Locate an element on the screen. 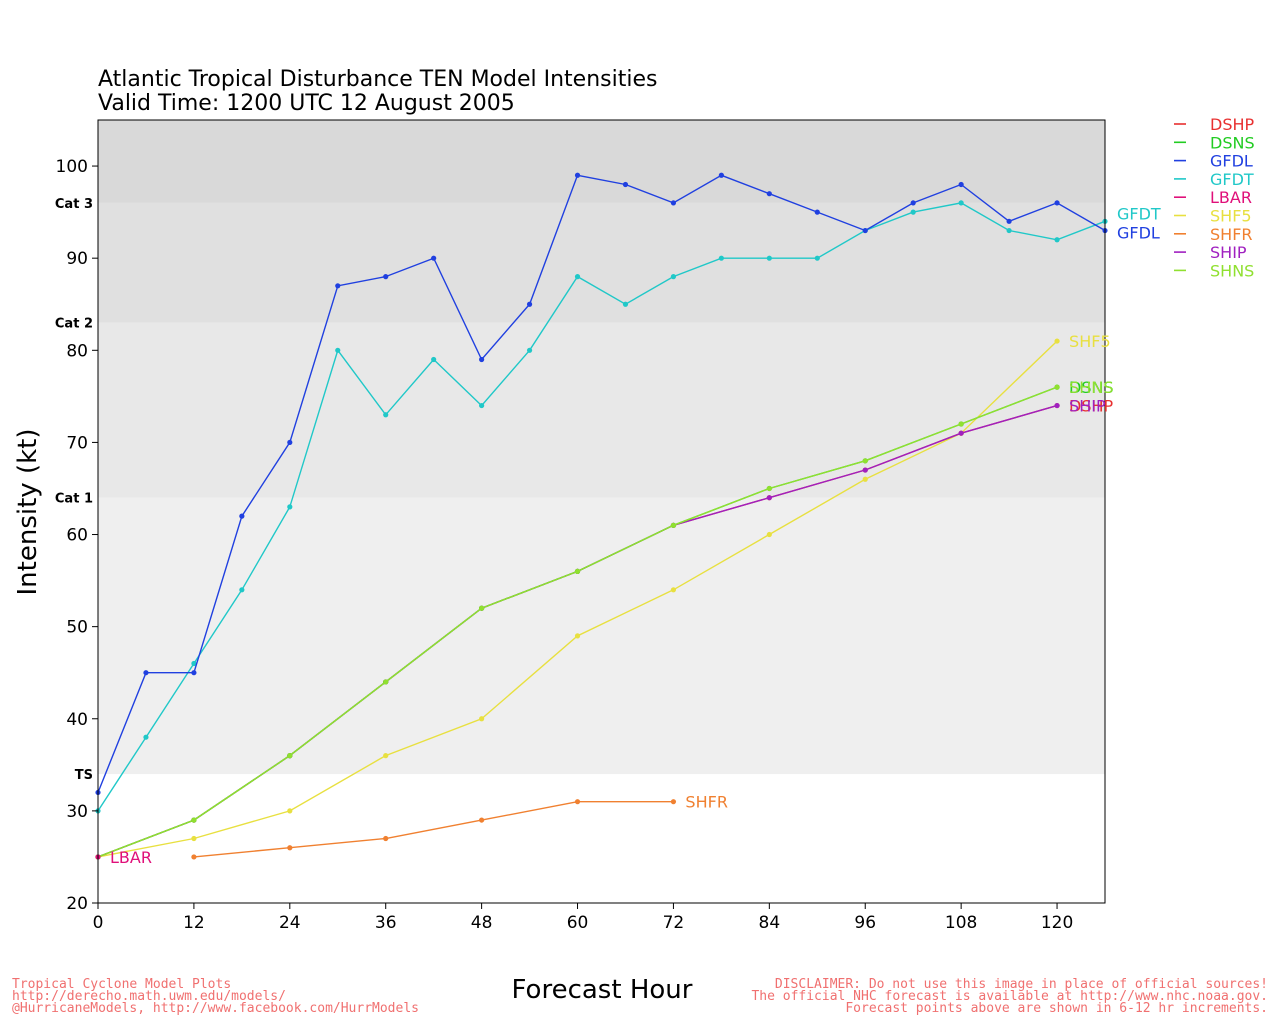  legend-label: SHFR is located at coordinates (1231, 234).